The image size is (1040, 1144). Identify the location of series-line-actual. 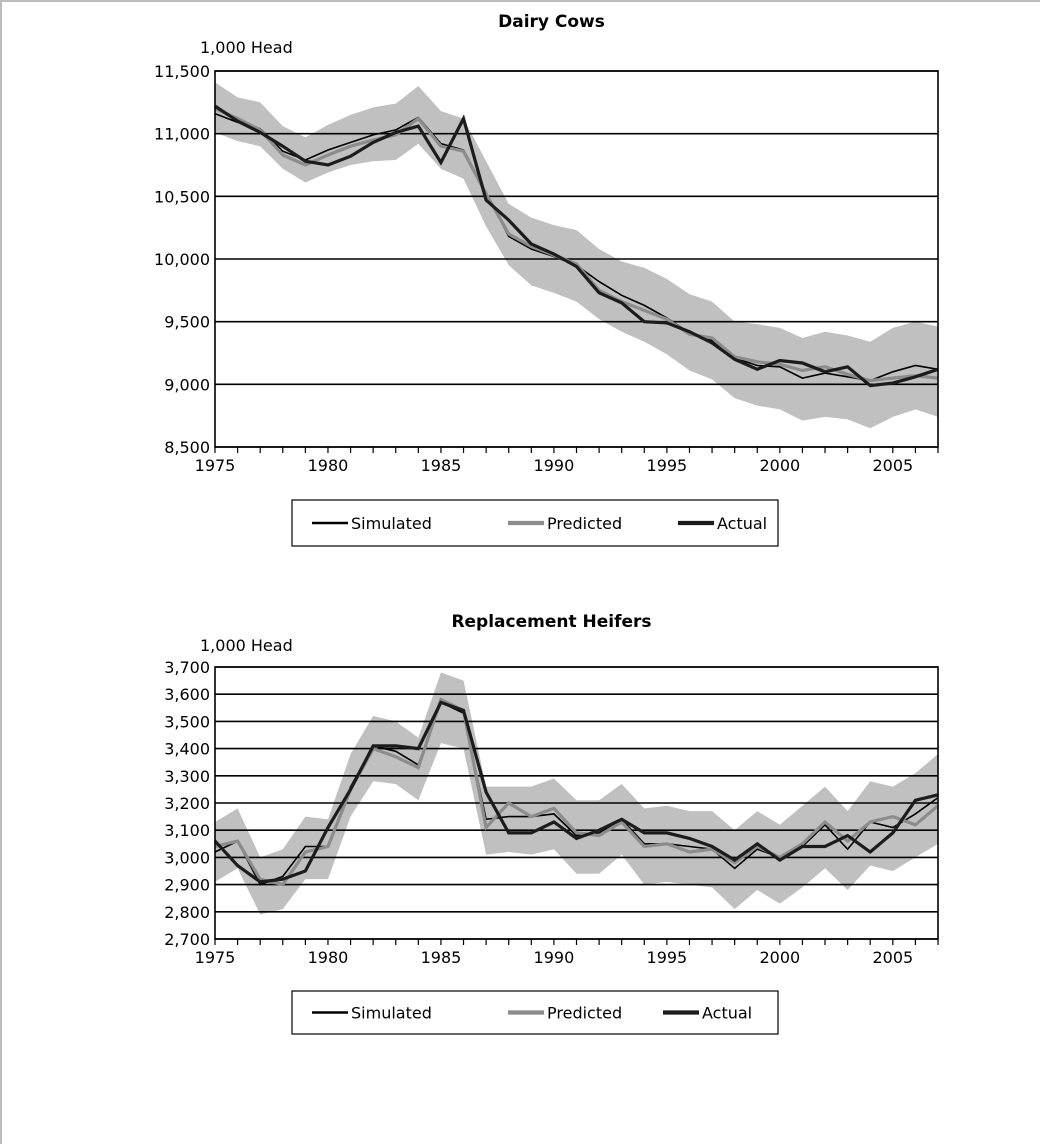
(576, 792).